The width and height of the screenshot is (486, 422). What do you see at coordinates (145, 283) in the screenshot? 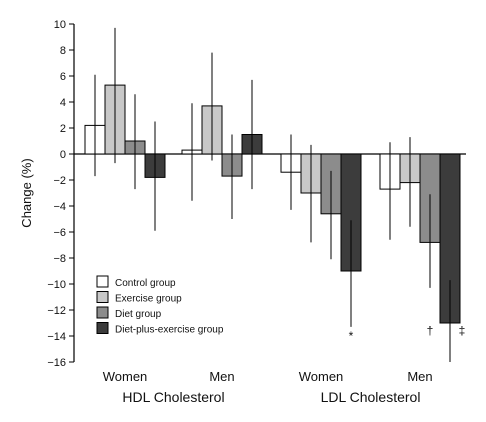
I see `legend-label: Control group` at bounding box center [145, 283].